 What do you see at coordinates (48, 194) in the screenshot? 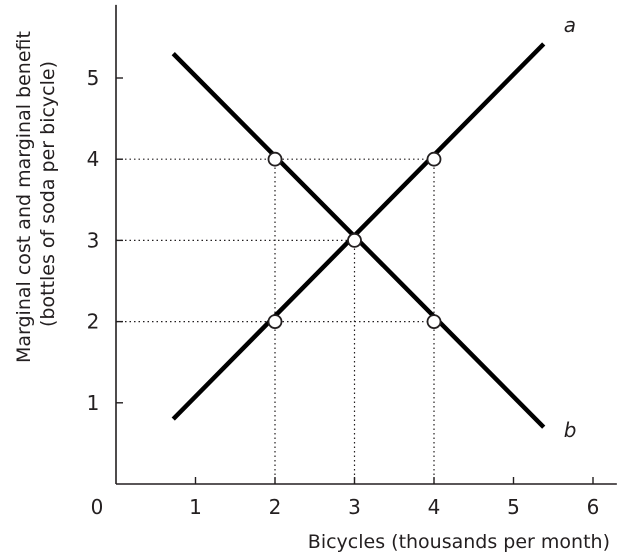
I see `y-axis-label-line-2: (bottles of soda per bicycle)` at bounding box center [48, 194].